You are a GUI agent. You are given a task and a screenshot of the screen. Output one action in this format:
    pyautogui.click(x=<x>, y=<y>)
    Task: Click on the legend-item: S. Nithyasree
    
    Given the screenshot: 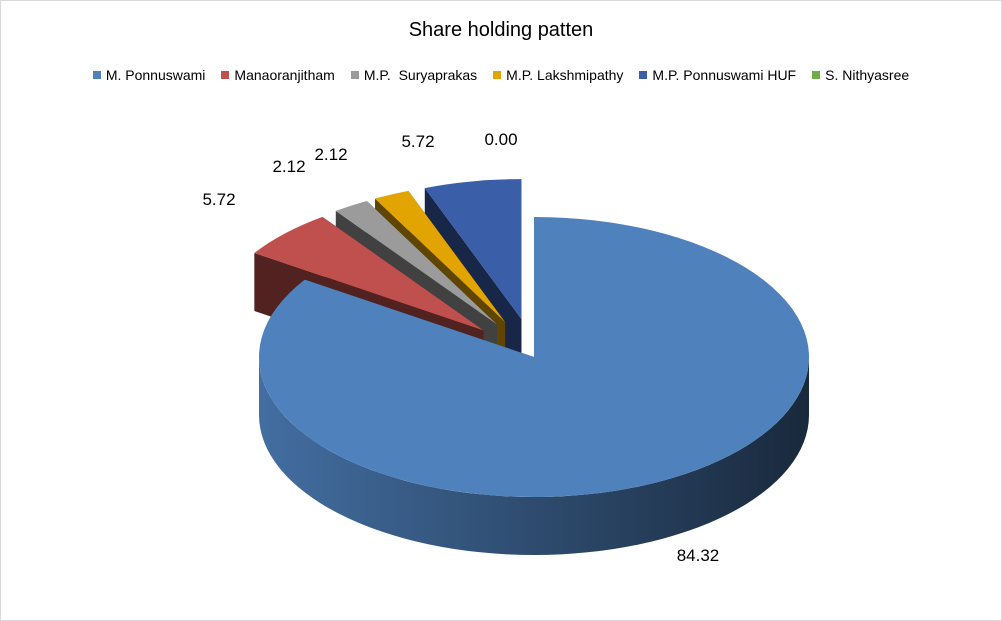 What is the action you would take?
    pyautogui.click(x=860, y=75)
    